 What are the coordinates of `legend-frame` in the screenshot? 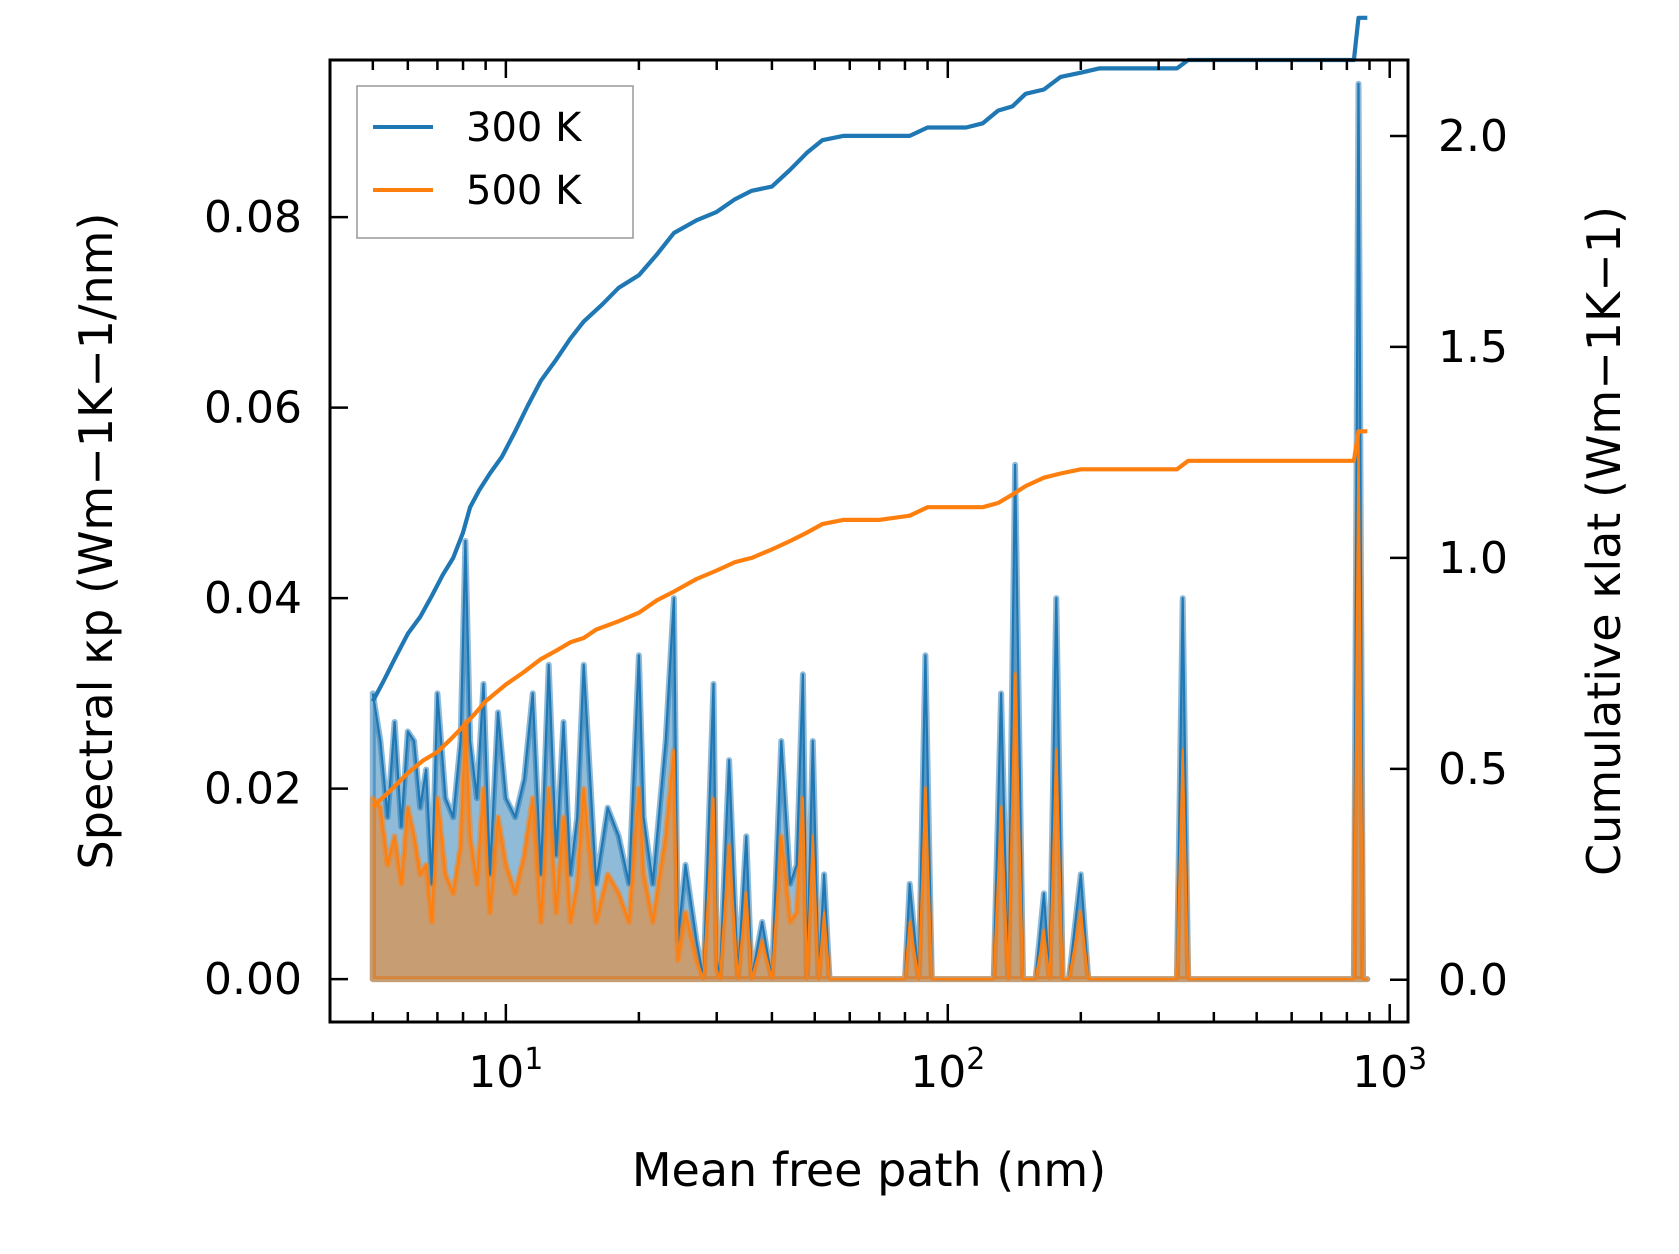 It's located at (495, 162).